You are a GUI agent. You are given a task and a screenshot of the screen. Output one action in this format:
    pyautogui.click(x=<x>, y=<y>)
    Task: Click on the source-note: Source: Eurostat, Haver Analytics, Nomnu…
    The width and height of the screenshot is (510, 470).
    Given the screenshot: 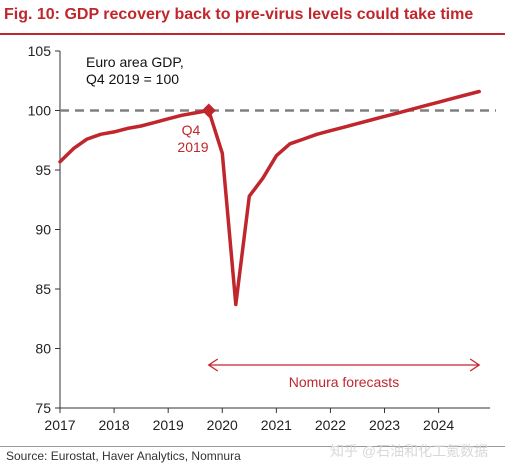 What is the action you would take?
    pyautogui.click(x=123, y=456)
    